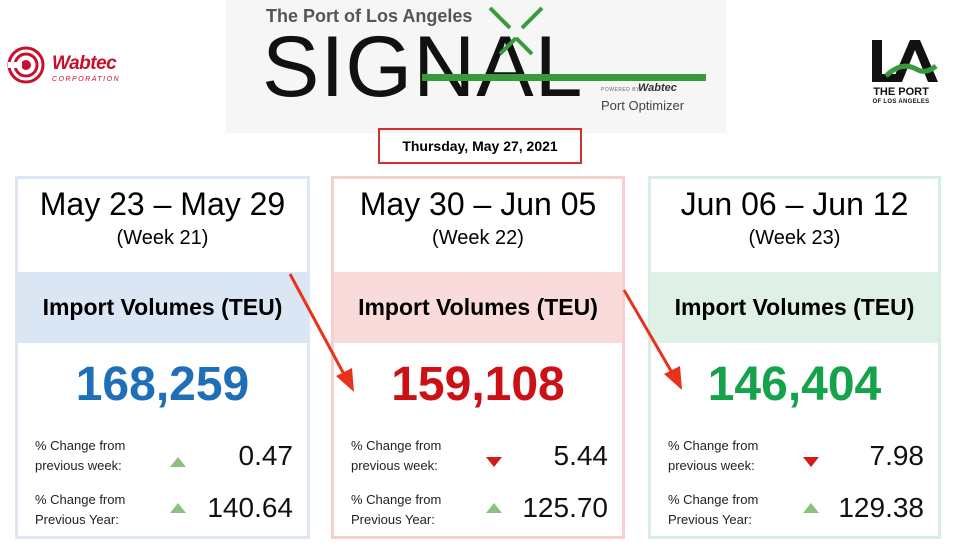 This screenshot has height=555, width=953. I want to click on weekly-change-value: 0.47, so click(266, 455).